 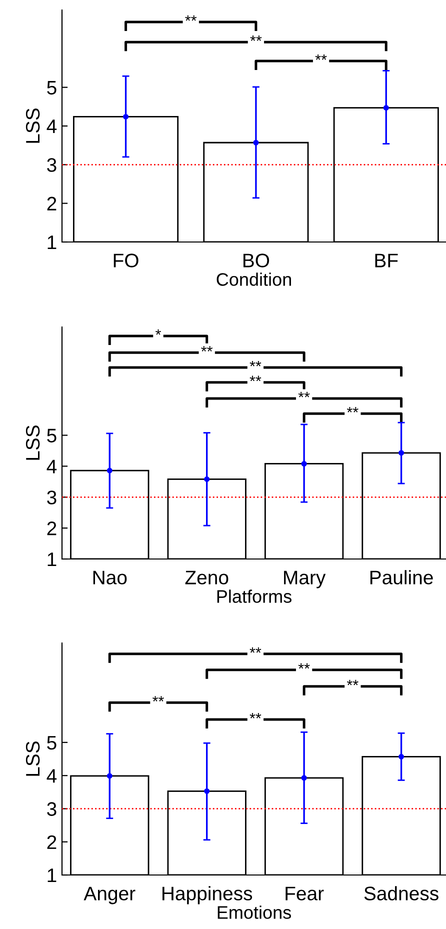 What do you see at coordinates (110, 895) in the screenshot?
I see `x-tick-label: Anger` at bounding box center [110, 895].